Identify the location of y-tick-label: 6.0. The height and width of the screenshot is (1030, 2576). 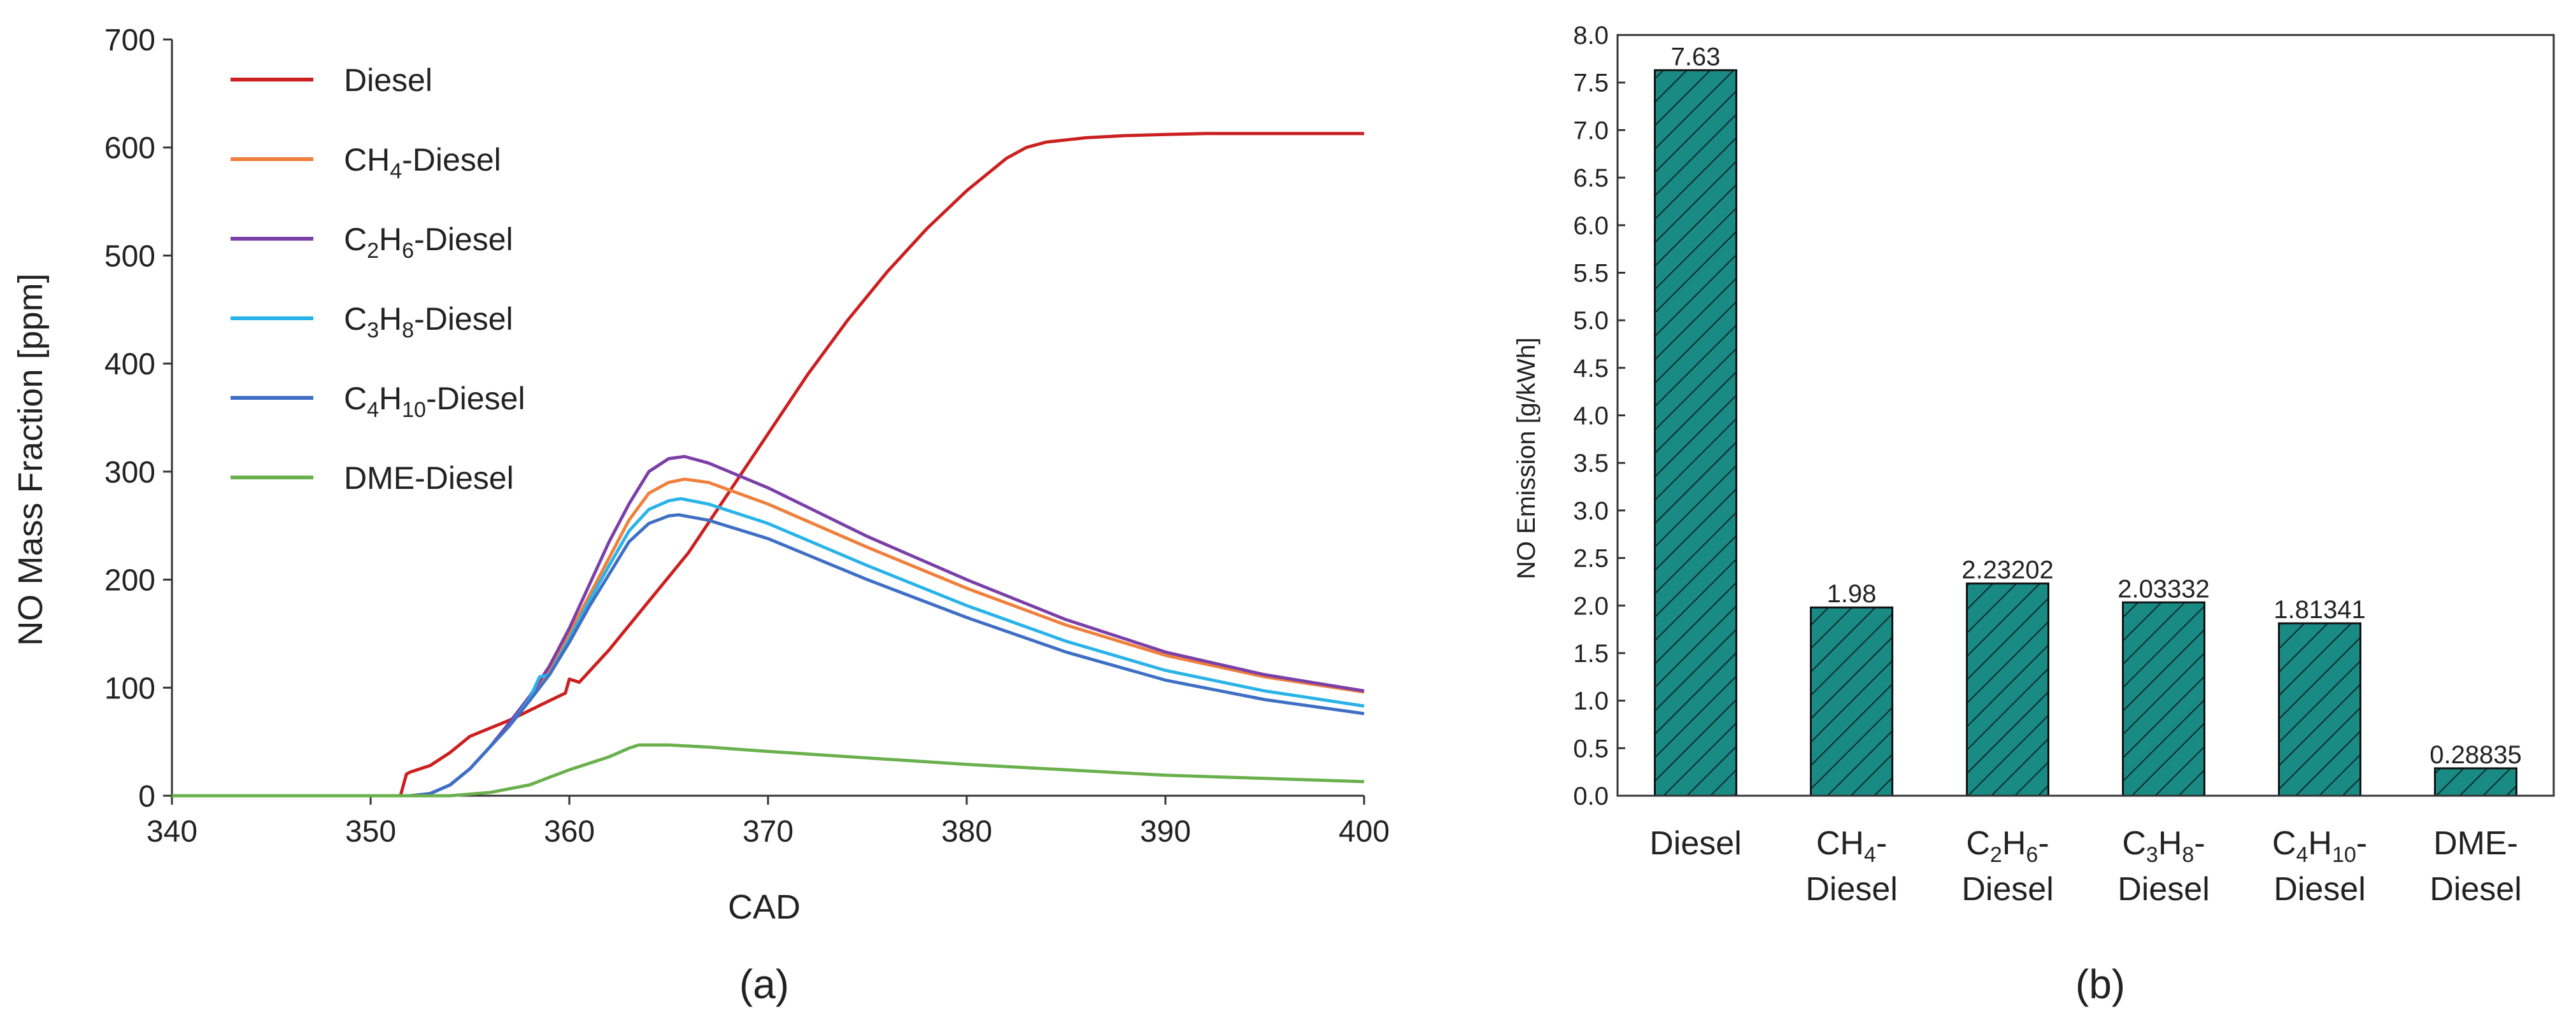
(1591, 226).